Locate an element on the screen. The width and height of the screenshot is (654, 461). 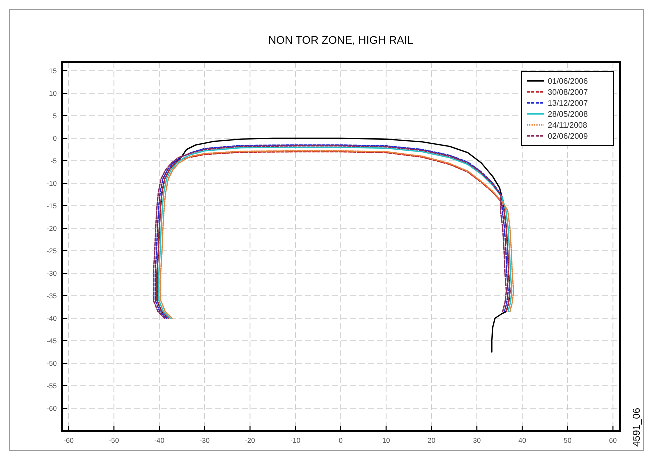
legend-label: 01/06/2006 is located at coordinates (568, 81).